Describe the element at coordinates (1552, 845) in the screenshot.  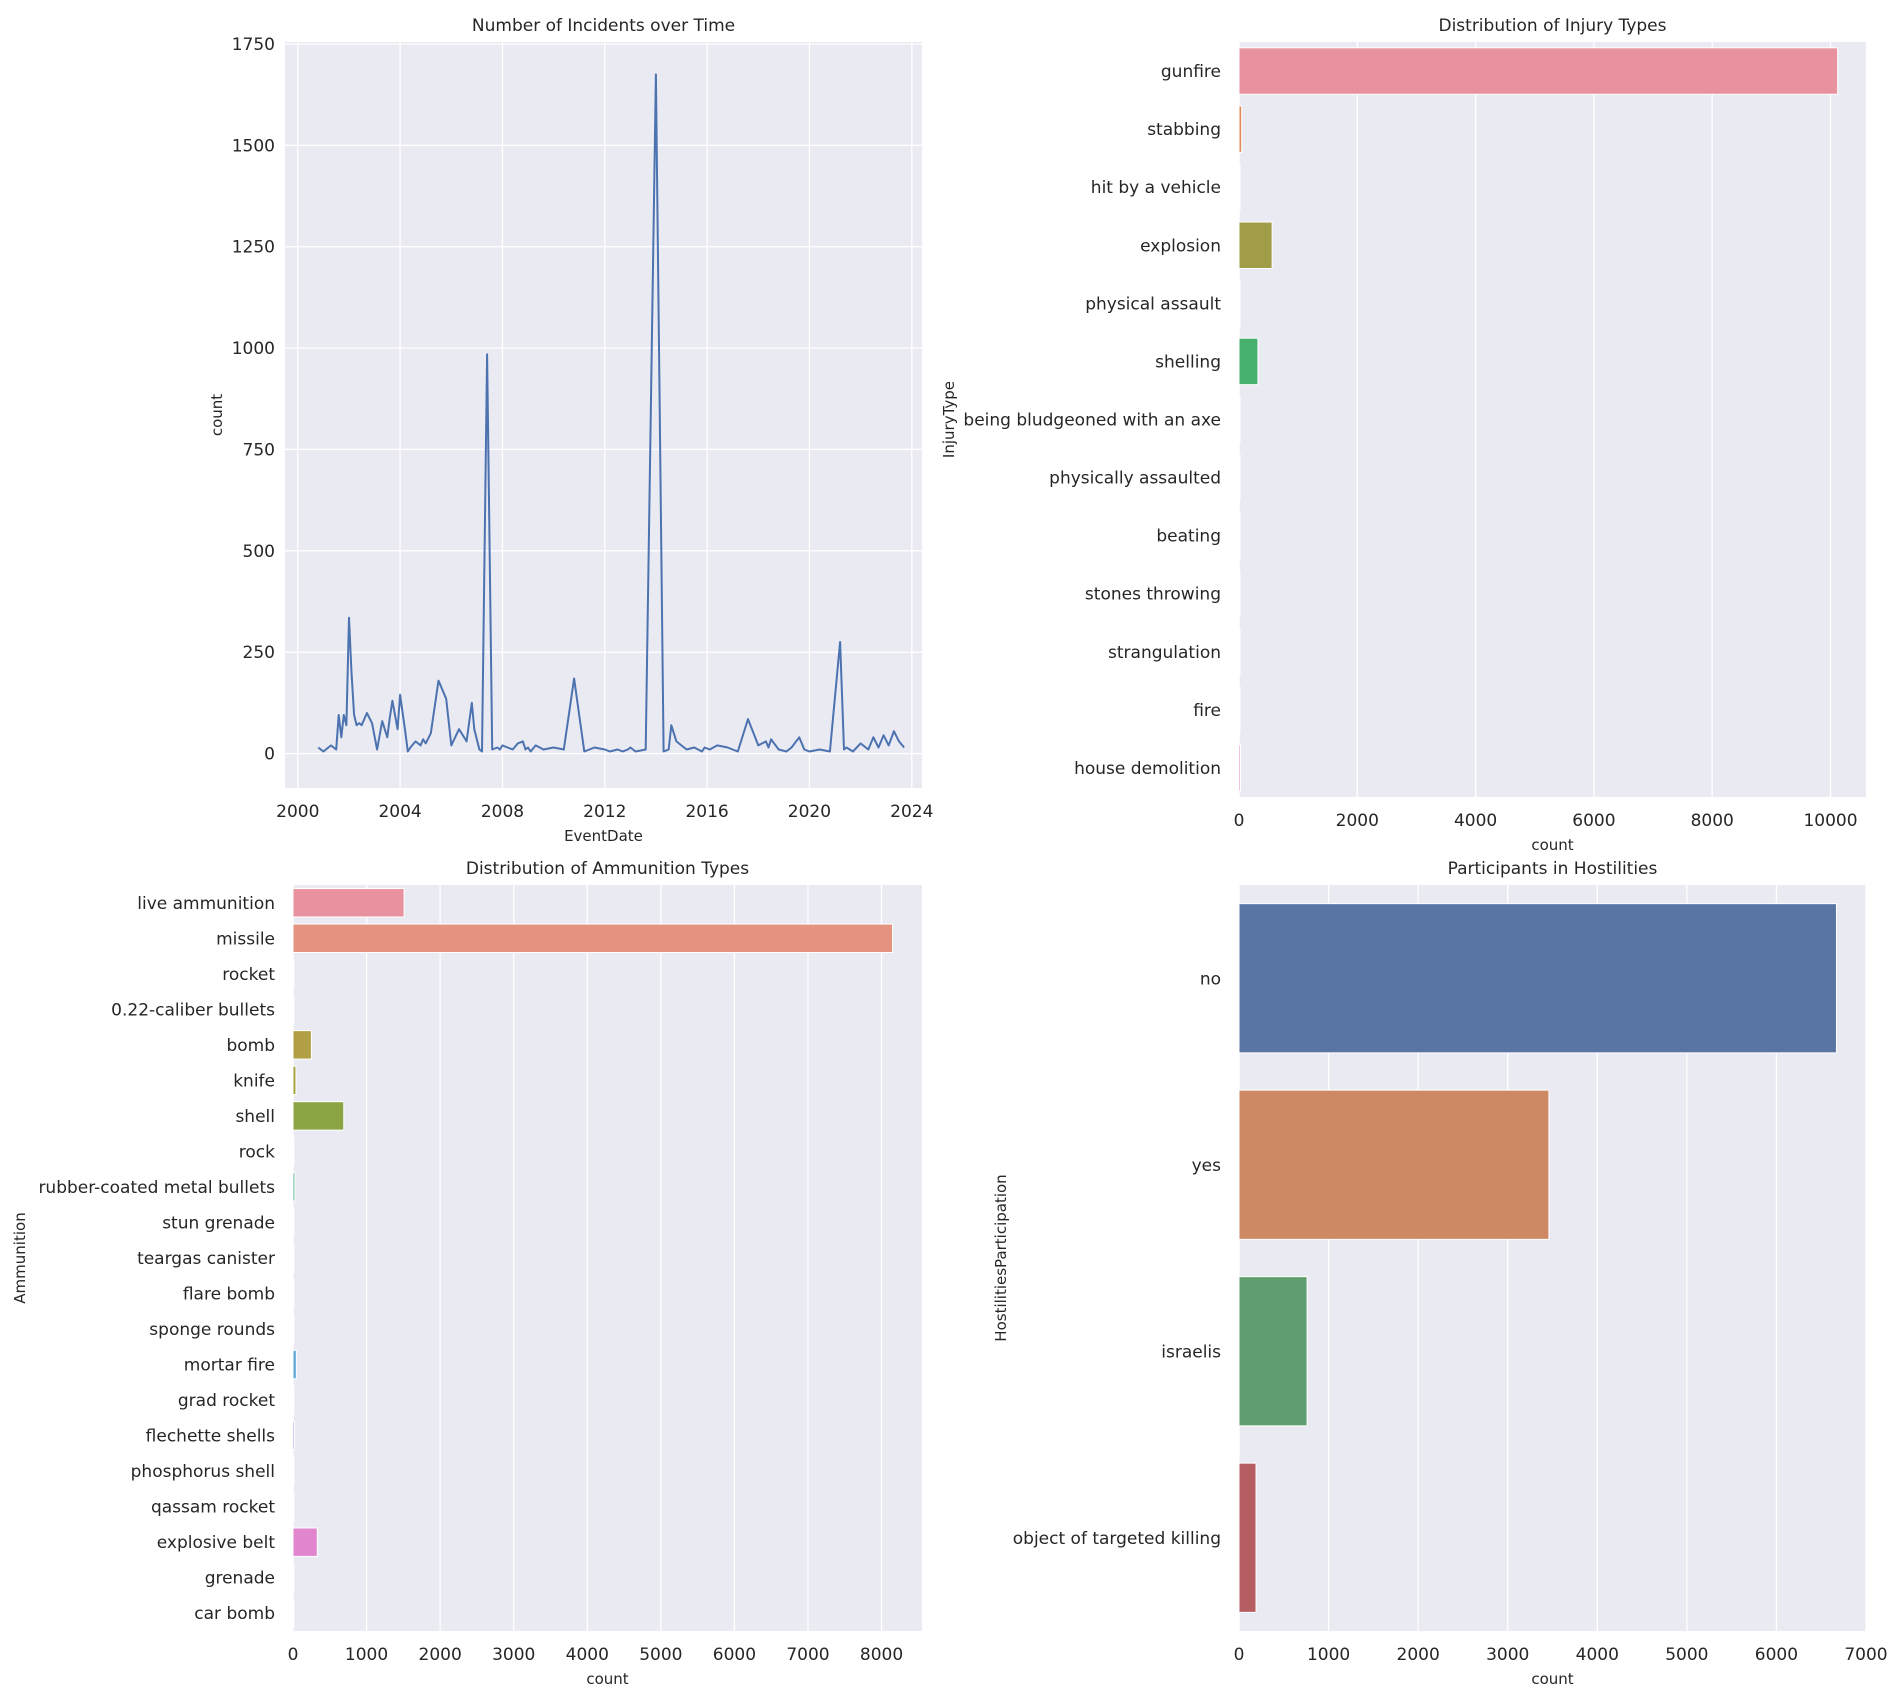
I see `x-axis-label: count` at that location.